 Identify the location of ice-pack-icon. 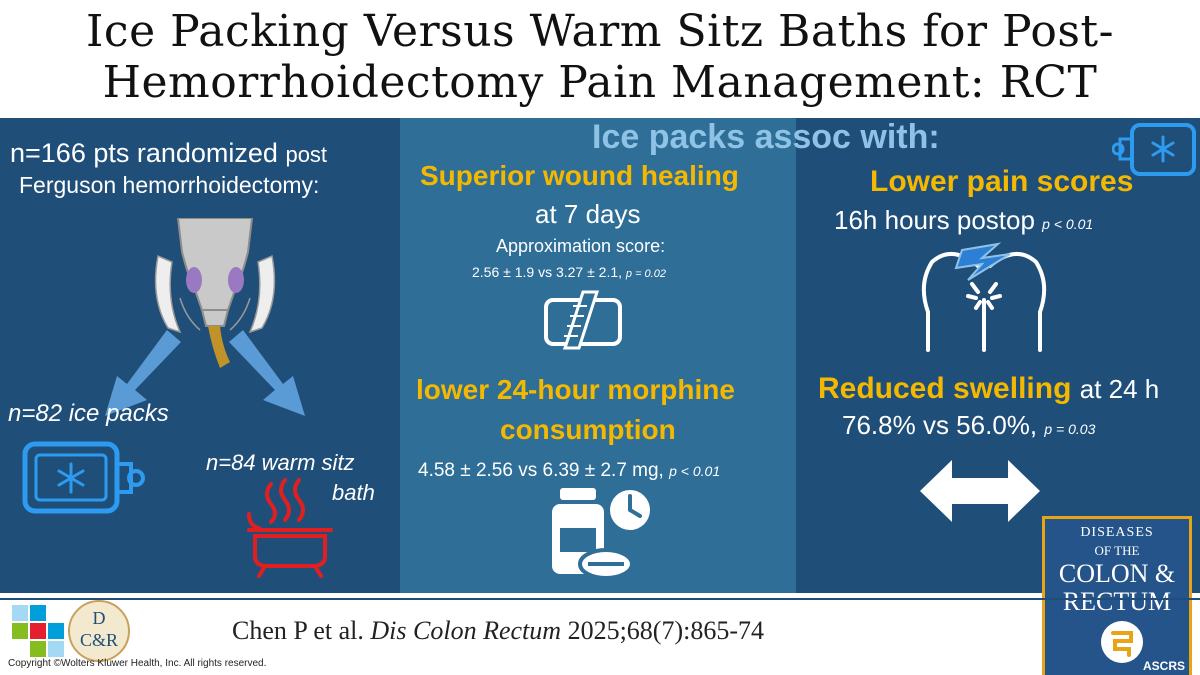
(83, 477).